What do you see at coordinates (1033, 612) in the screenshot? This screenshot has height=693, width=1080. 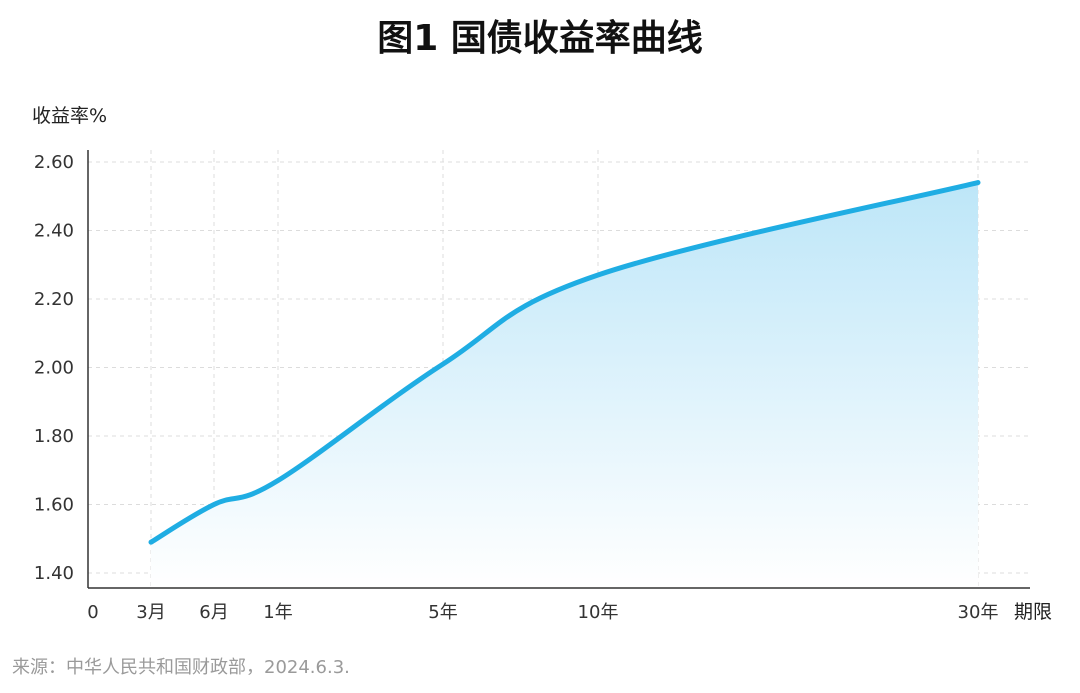 I see `x-axis-unit: 期限` at bounding box center [1033, 612].